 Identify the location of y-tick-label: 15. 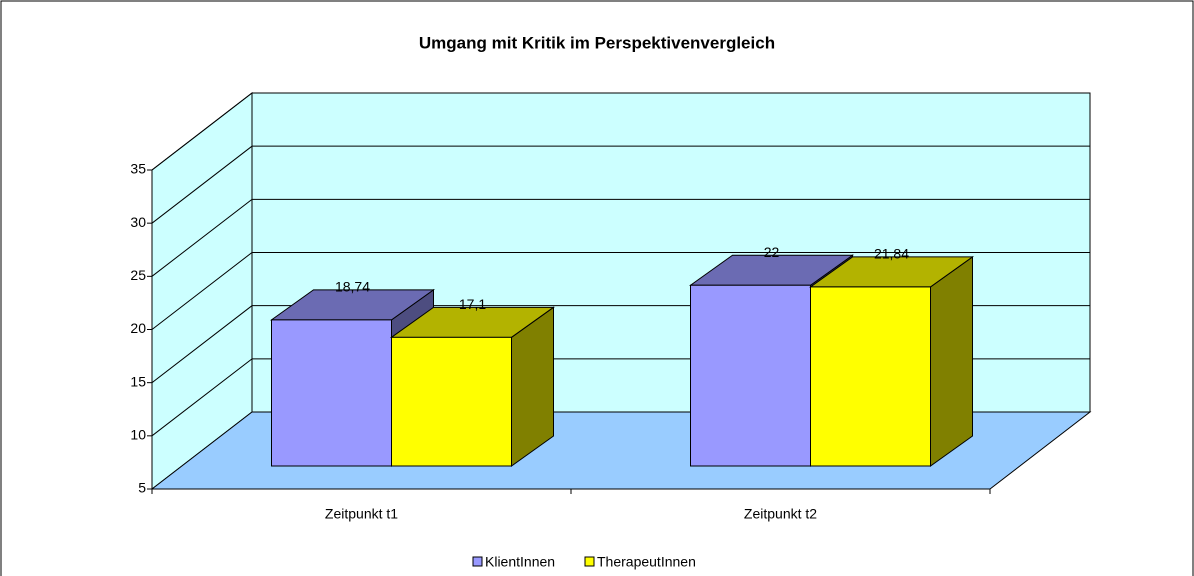
(138, 381).